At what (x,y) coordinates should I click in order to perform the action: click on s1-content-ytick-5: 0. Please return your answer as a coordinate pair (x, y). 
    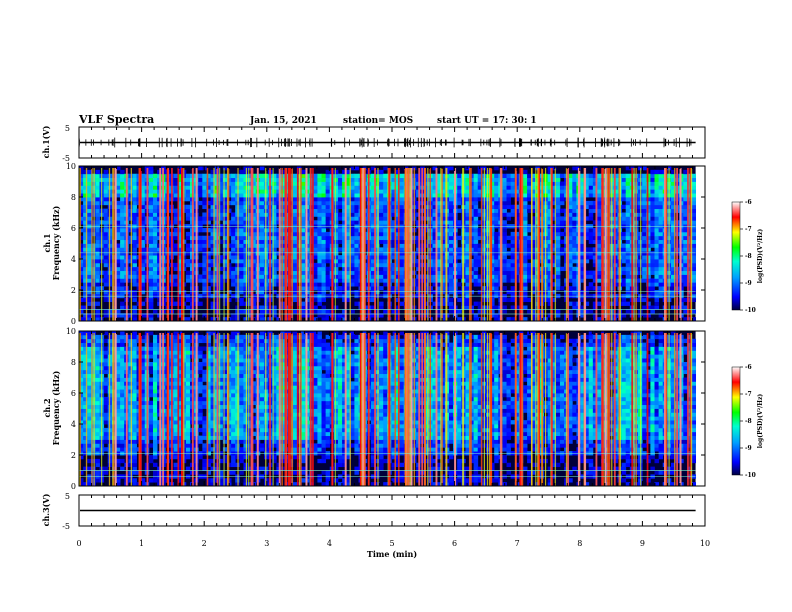
    Looking at the image, I should click on (73, 321).